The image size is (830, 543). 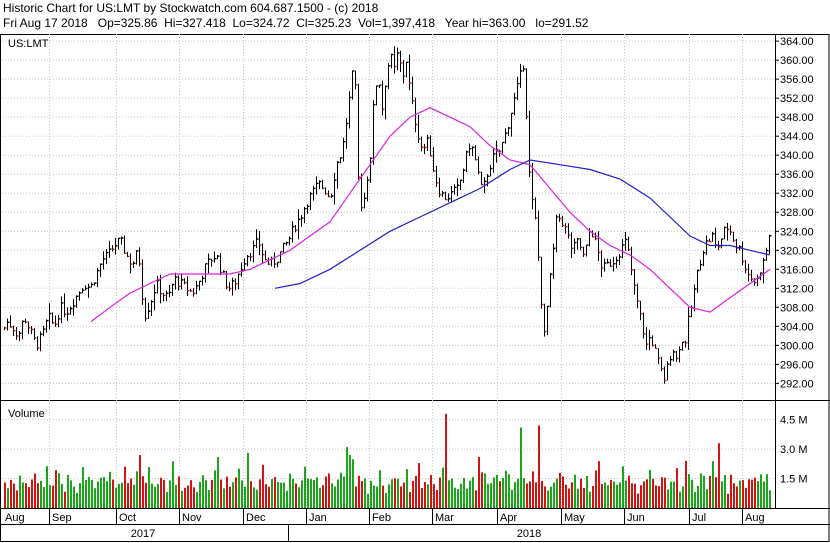 I want to click on long-moving-average-line, so click(x=522, y=224).